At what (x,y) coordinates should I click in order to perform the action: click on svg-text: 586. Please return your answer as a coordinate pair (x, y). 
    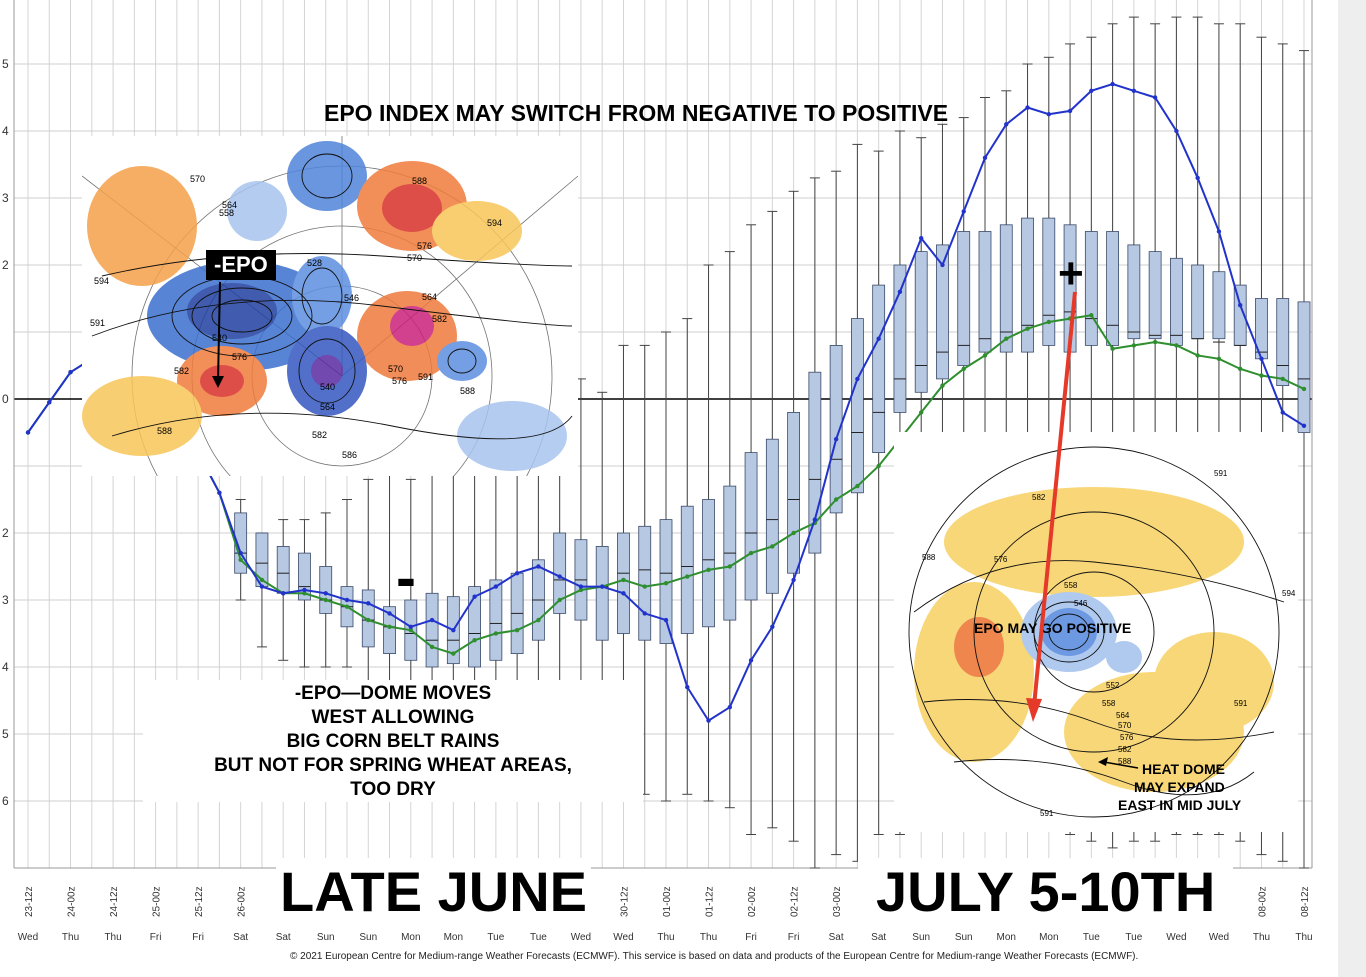
    Looking at the image, I should click on (349, 455).